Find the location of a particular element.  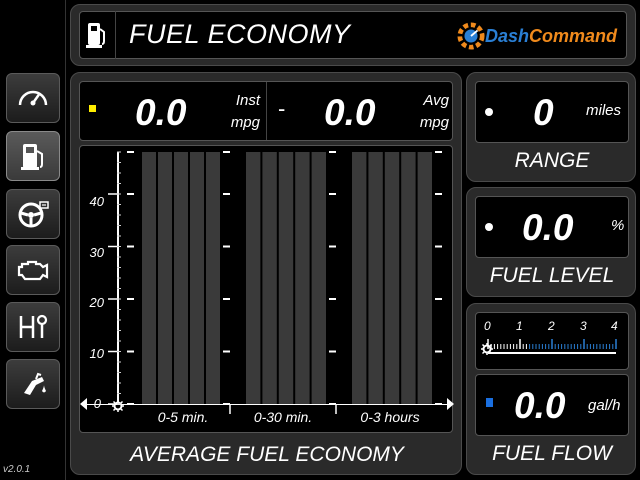

avg-economy-title: AVERAGE FUEL ECONOMY is located at coordinates (267, 454).